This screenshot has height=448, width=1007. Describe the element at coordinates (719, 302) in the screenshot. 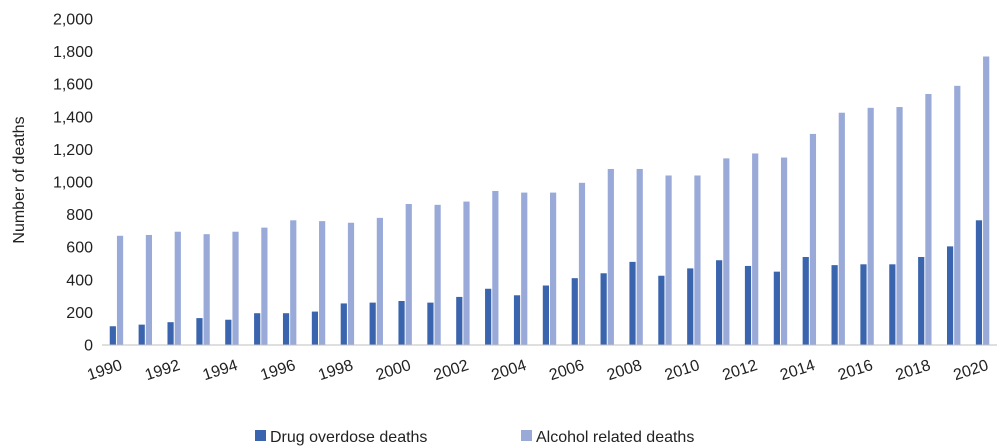

I see `bar-drug-2011` at that location.